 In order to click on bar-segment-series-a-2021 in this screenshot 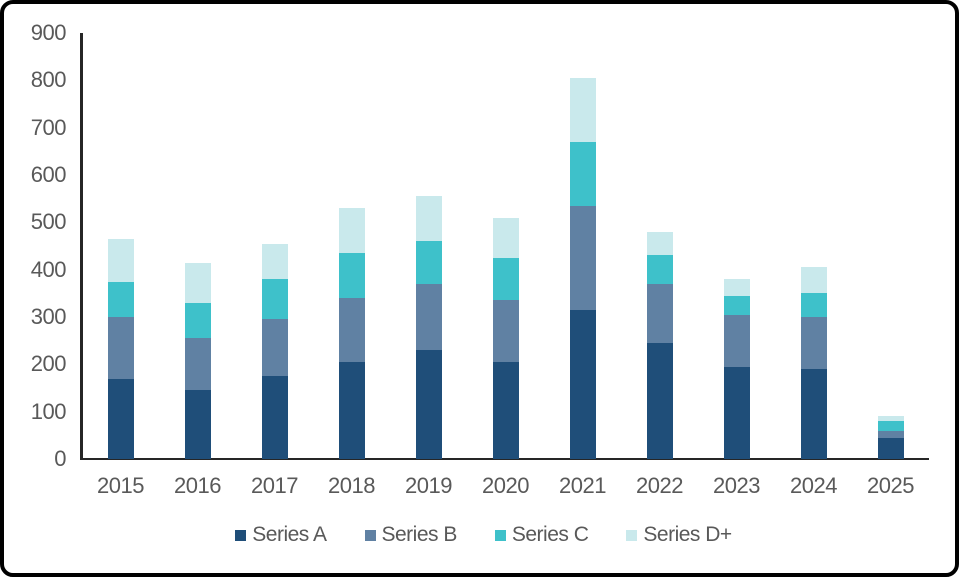, I will do `click(582, 384)`.